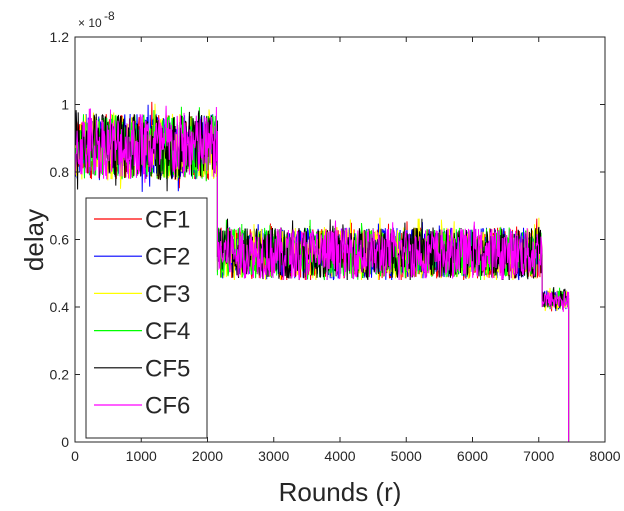  What do you see at coordinates (65, 105) in the screenshot?
I see `y-tick-label: 1` at bounding box center [65, 105].